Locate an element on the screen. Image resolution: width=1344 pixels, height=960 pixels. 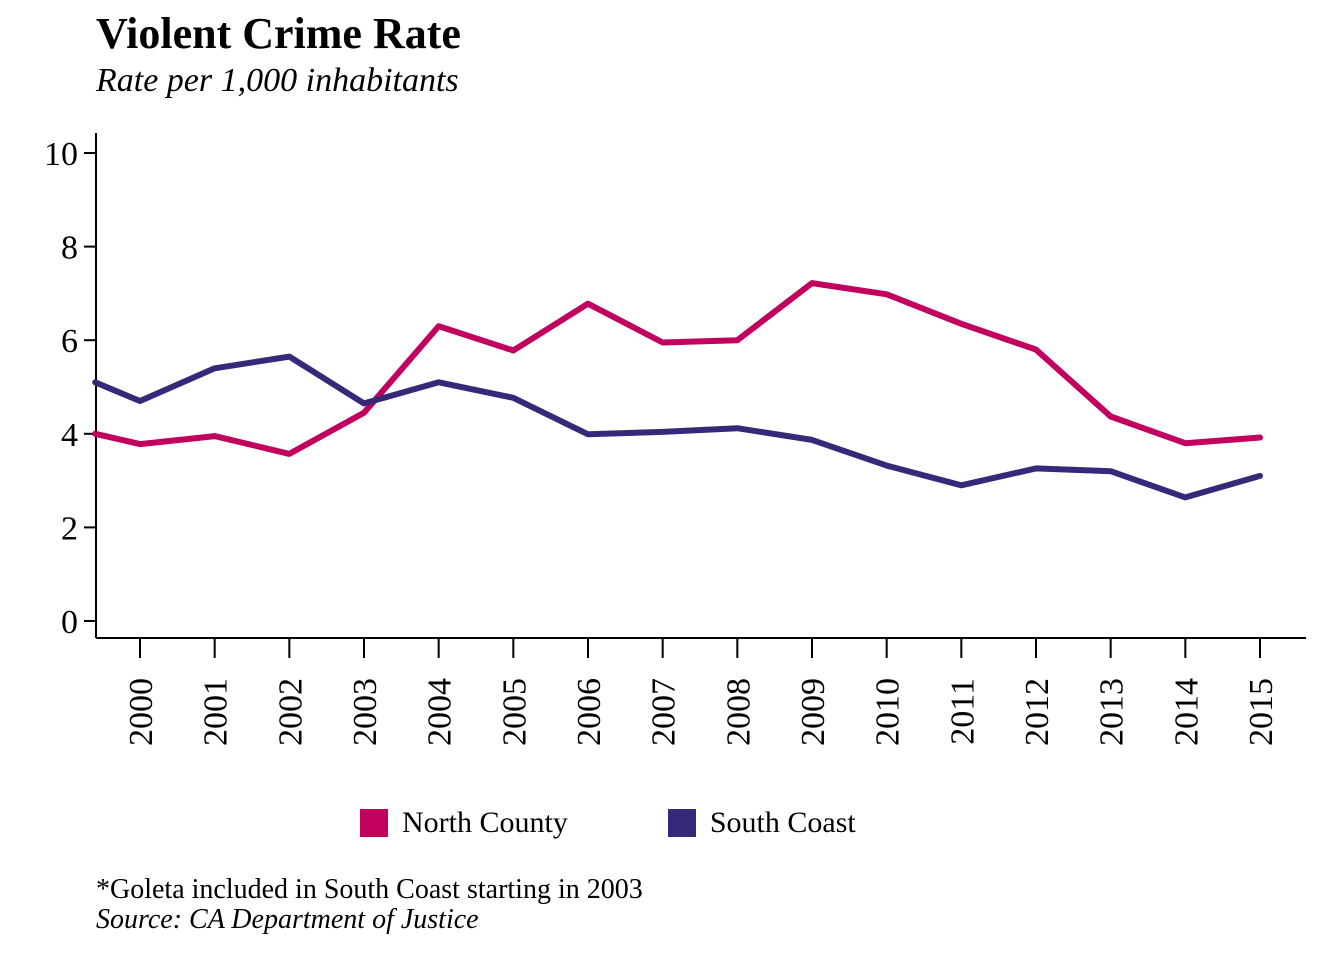
legend-item-north-county: North County is located at coordinates (464, 823).